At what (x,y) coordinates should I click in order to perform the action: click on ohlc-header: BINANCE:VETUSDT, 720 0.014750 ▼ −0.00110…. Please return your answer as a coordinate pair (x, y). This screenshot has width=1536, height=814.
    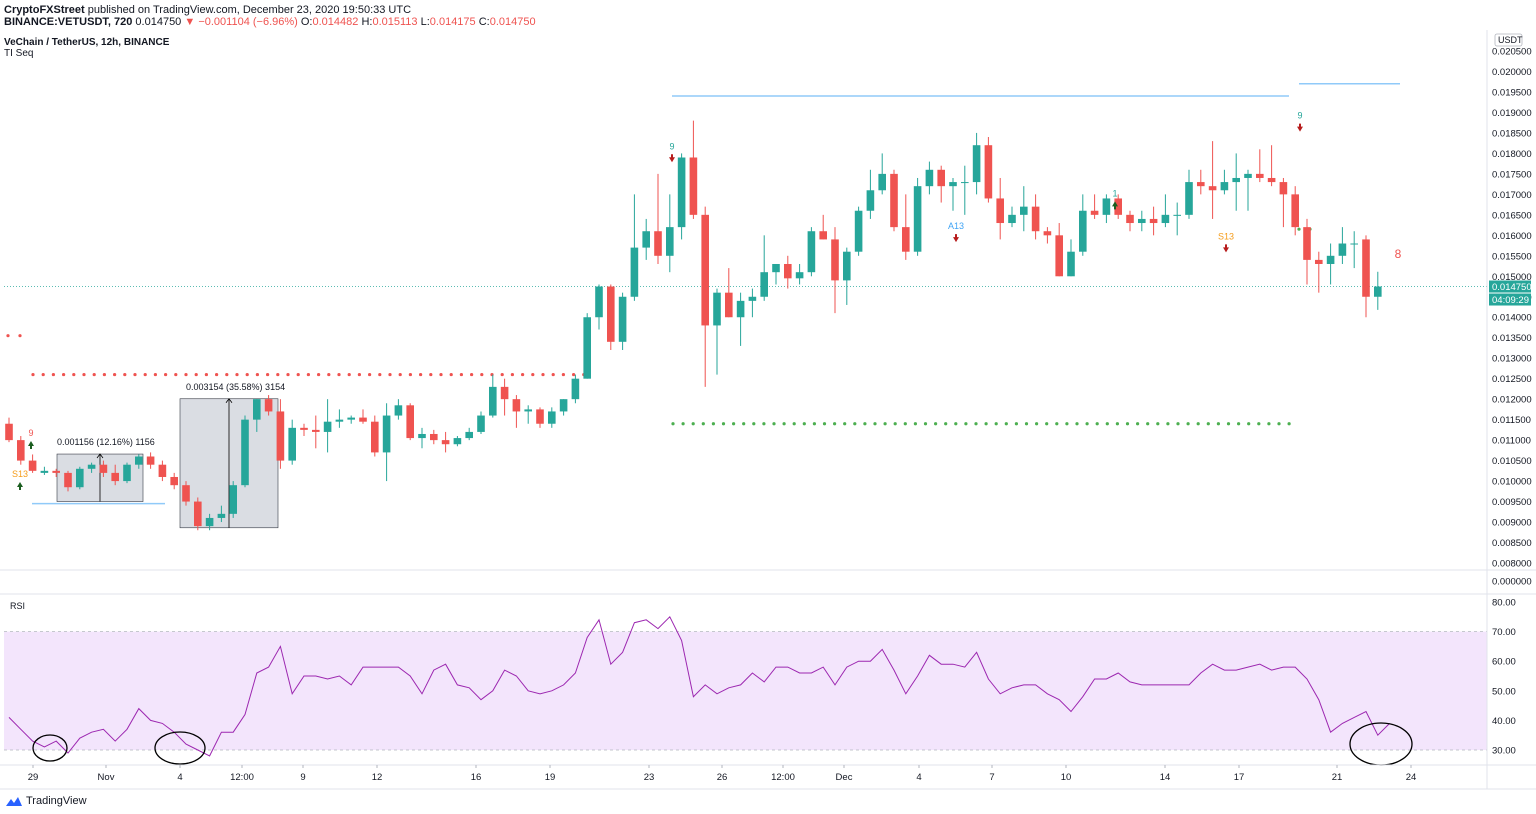
    Looking at the image, I should click on (270, 22).